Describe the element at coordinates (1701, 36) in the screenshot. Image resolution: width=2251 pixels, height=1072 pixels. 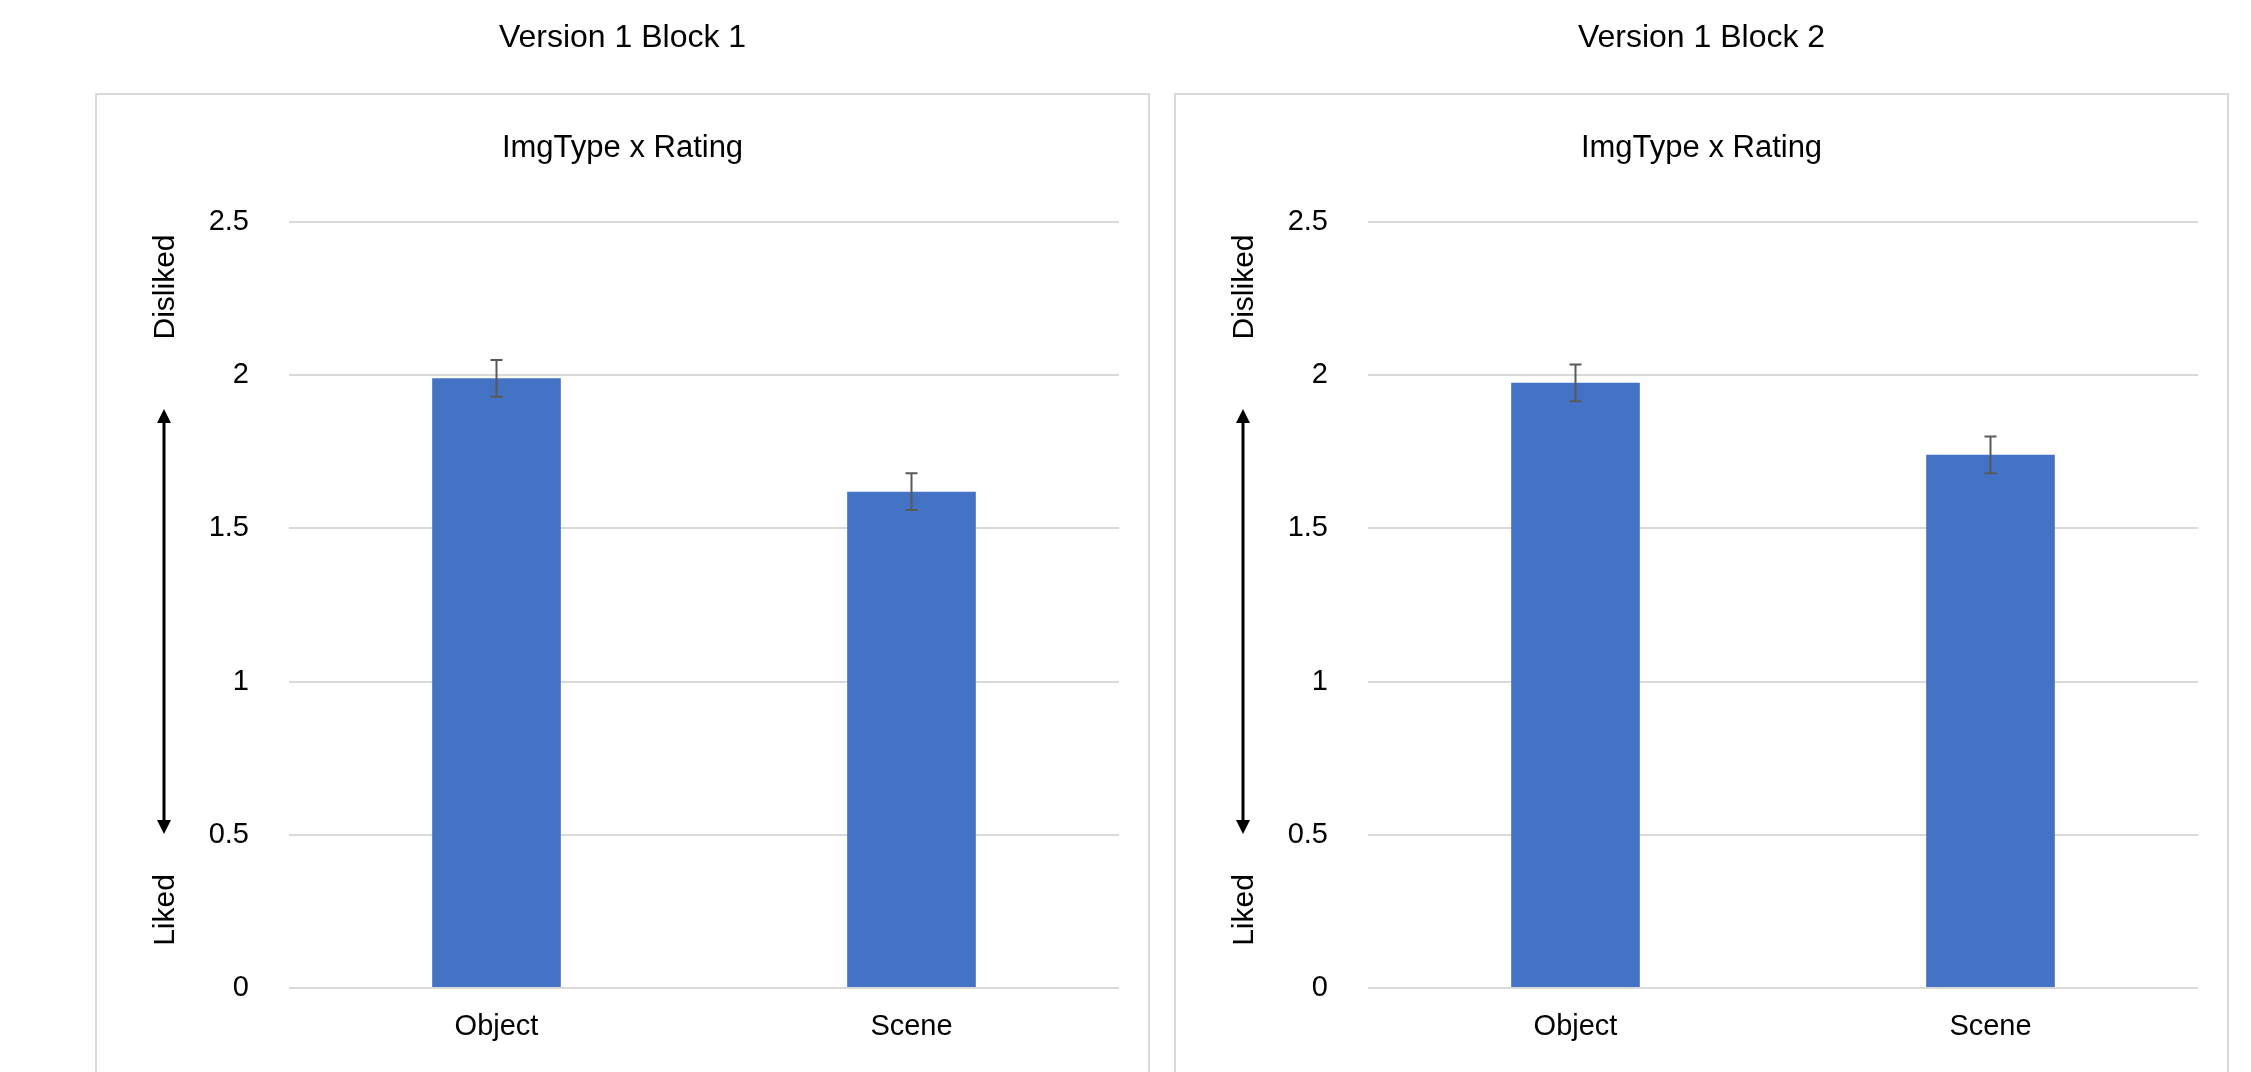
I see `chart-title: Version 1 Block 2` at that location.